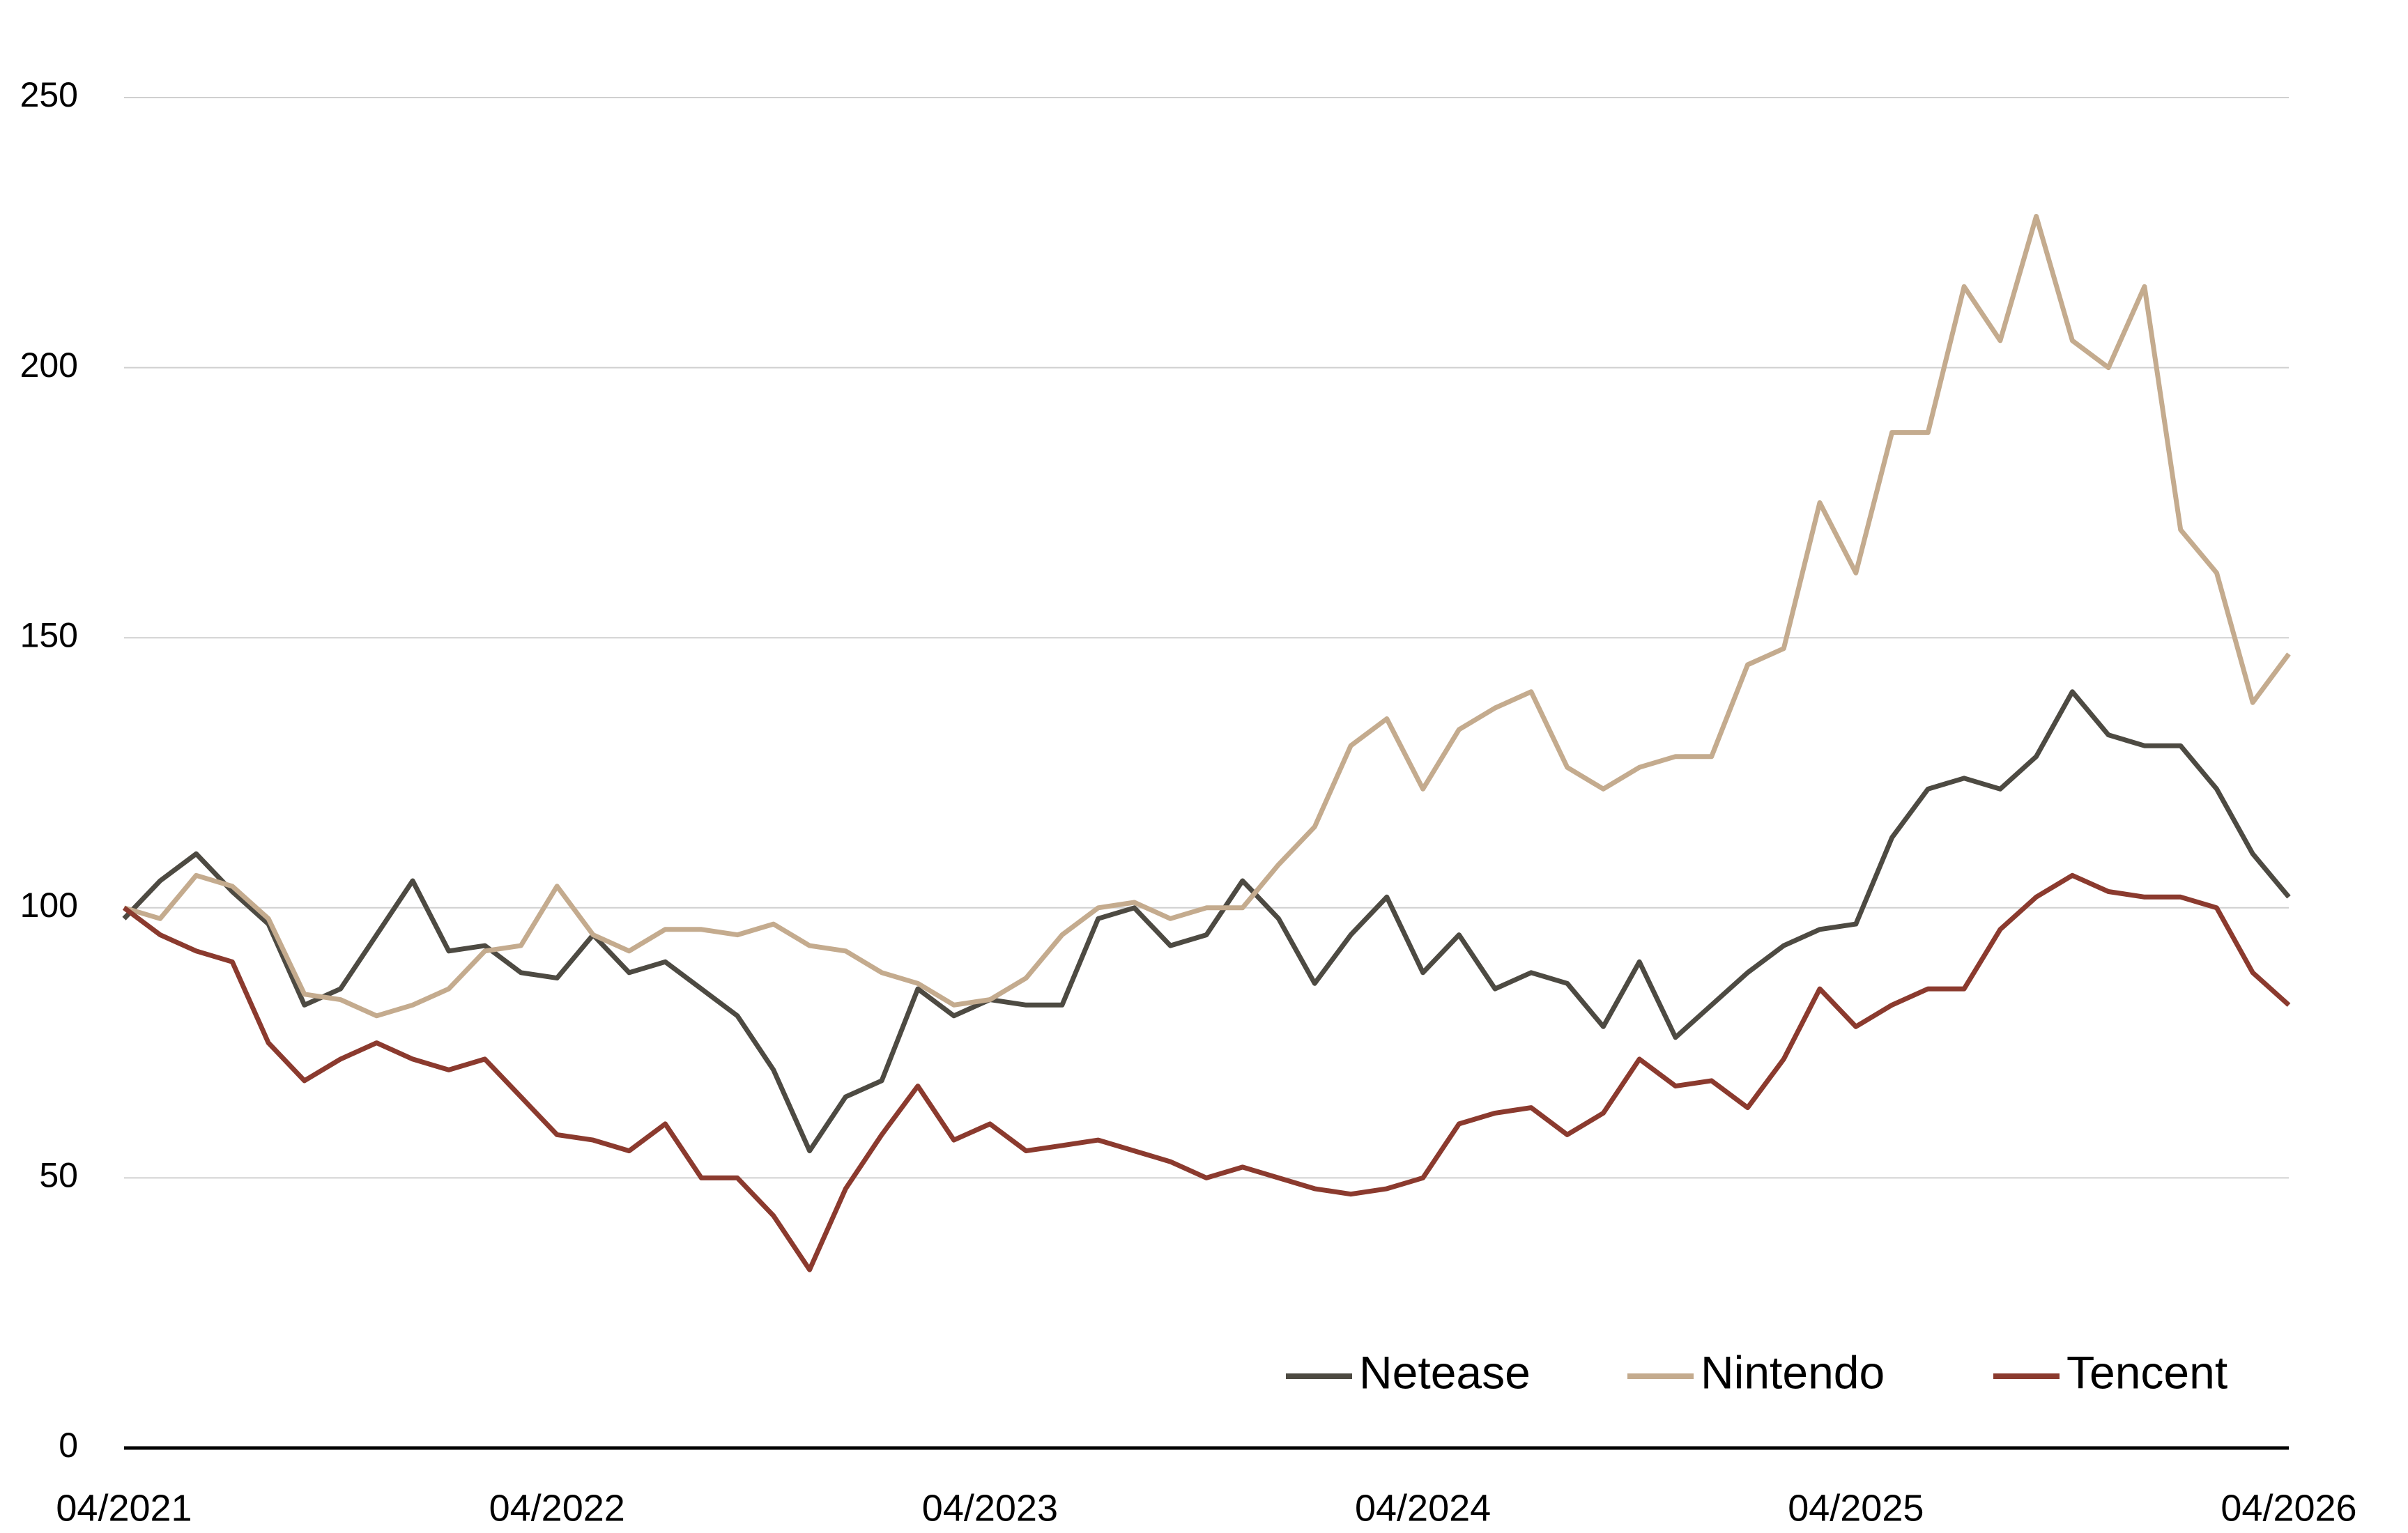 The width and height of the screenshot is (2408, 1533). What do you see at coordinates (49, 905) in the screenshot?
I see `y-tick-label: 100` at bounding box center [49, 905].